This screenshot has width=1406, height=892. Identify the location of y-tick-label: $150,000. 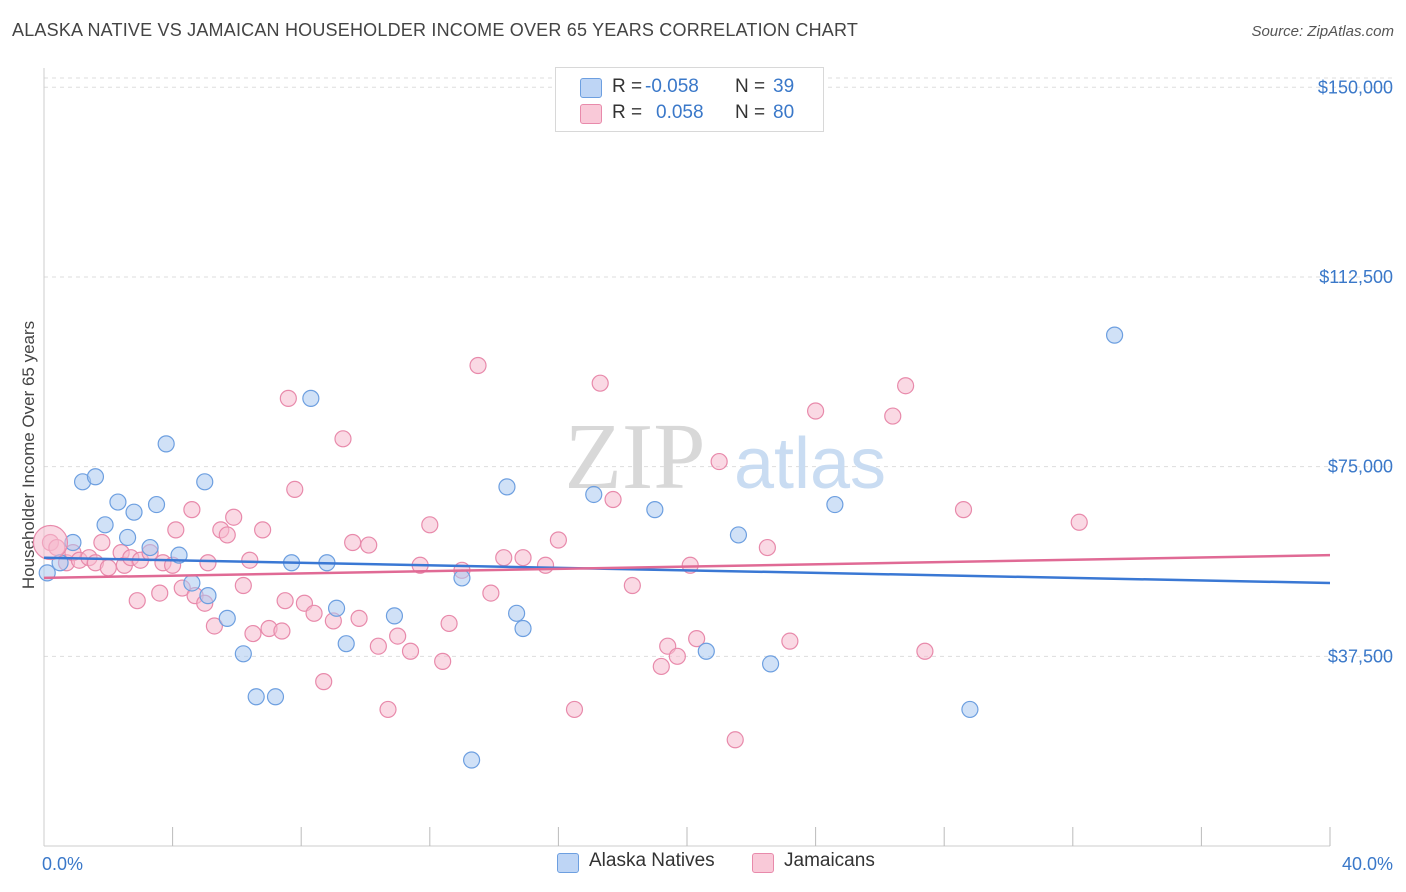
(1355, 87).